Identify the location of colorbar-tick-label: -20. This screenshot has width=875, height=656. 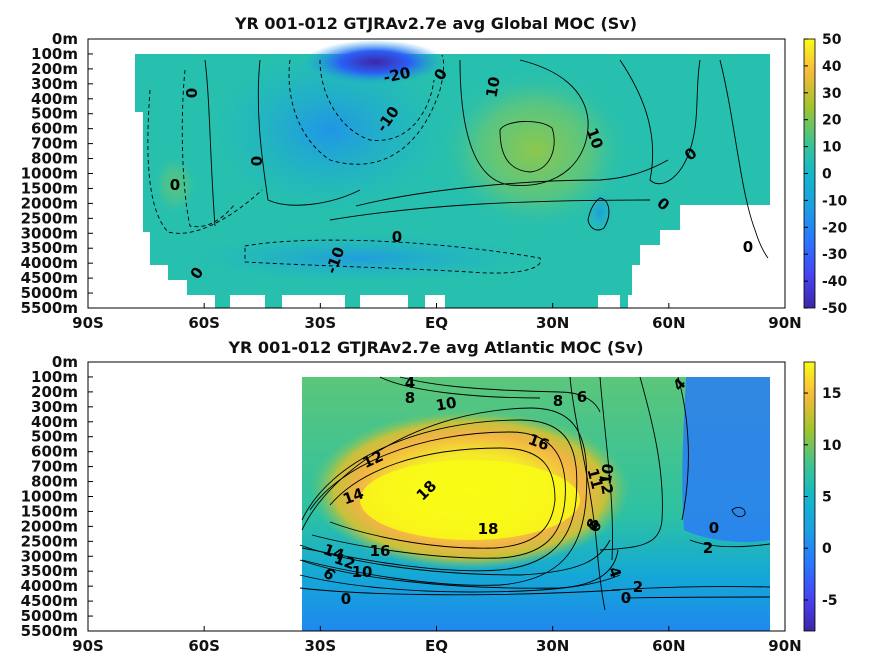
(835, 228).